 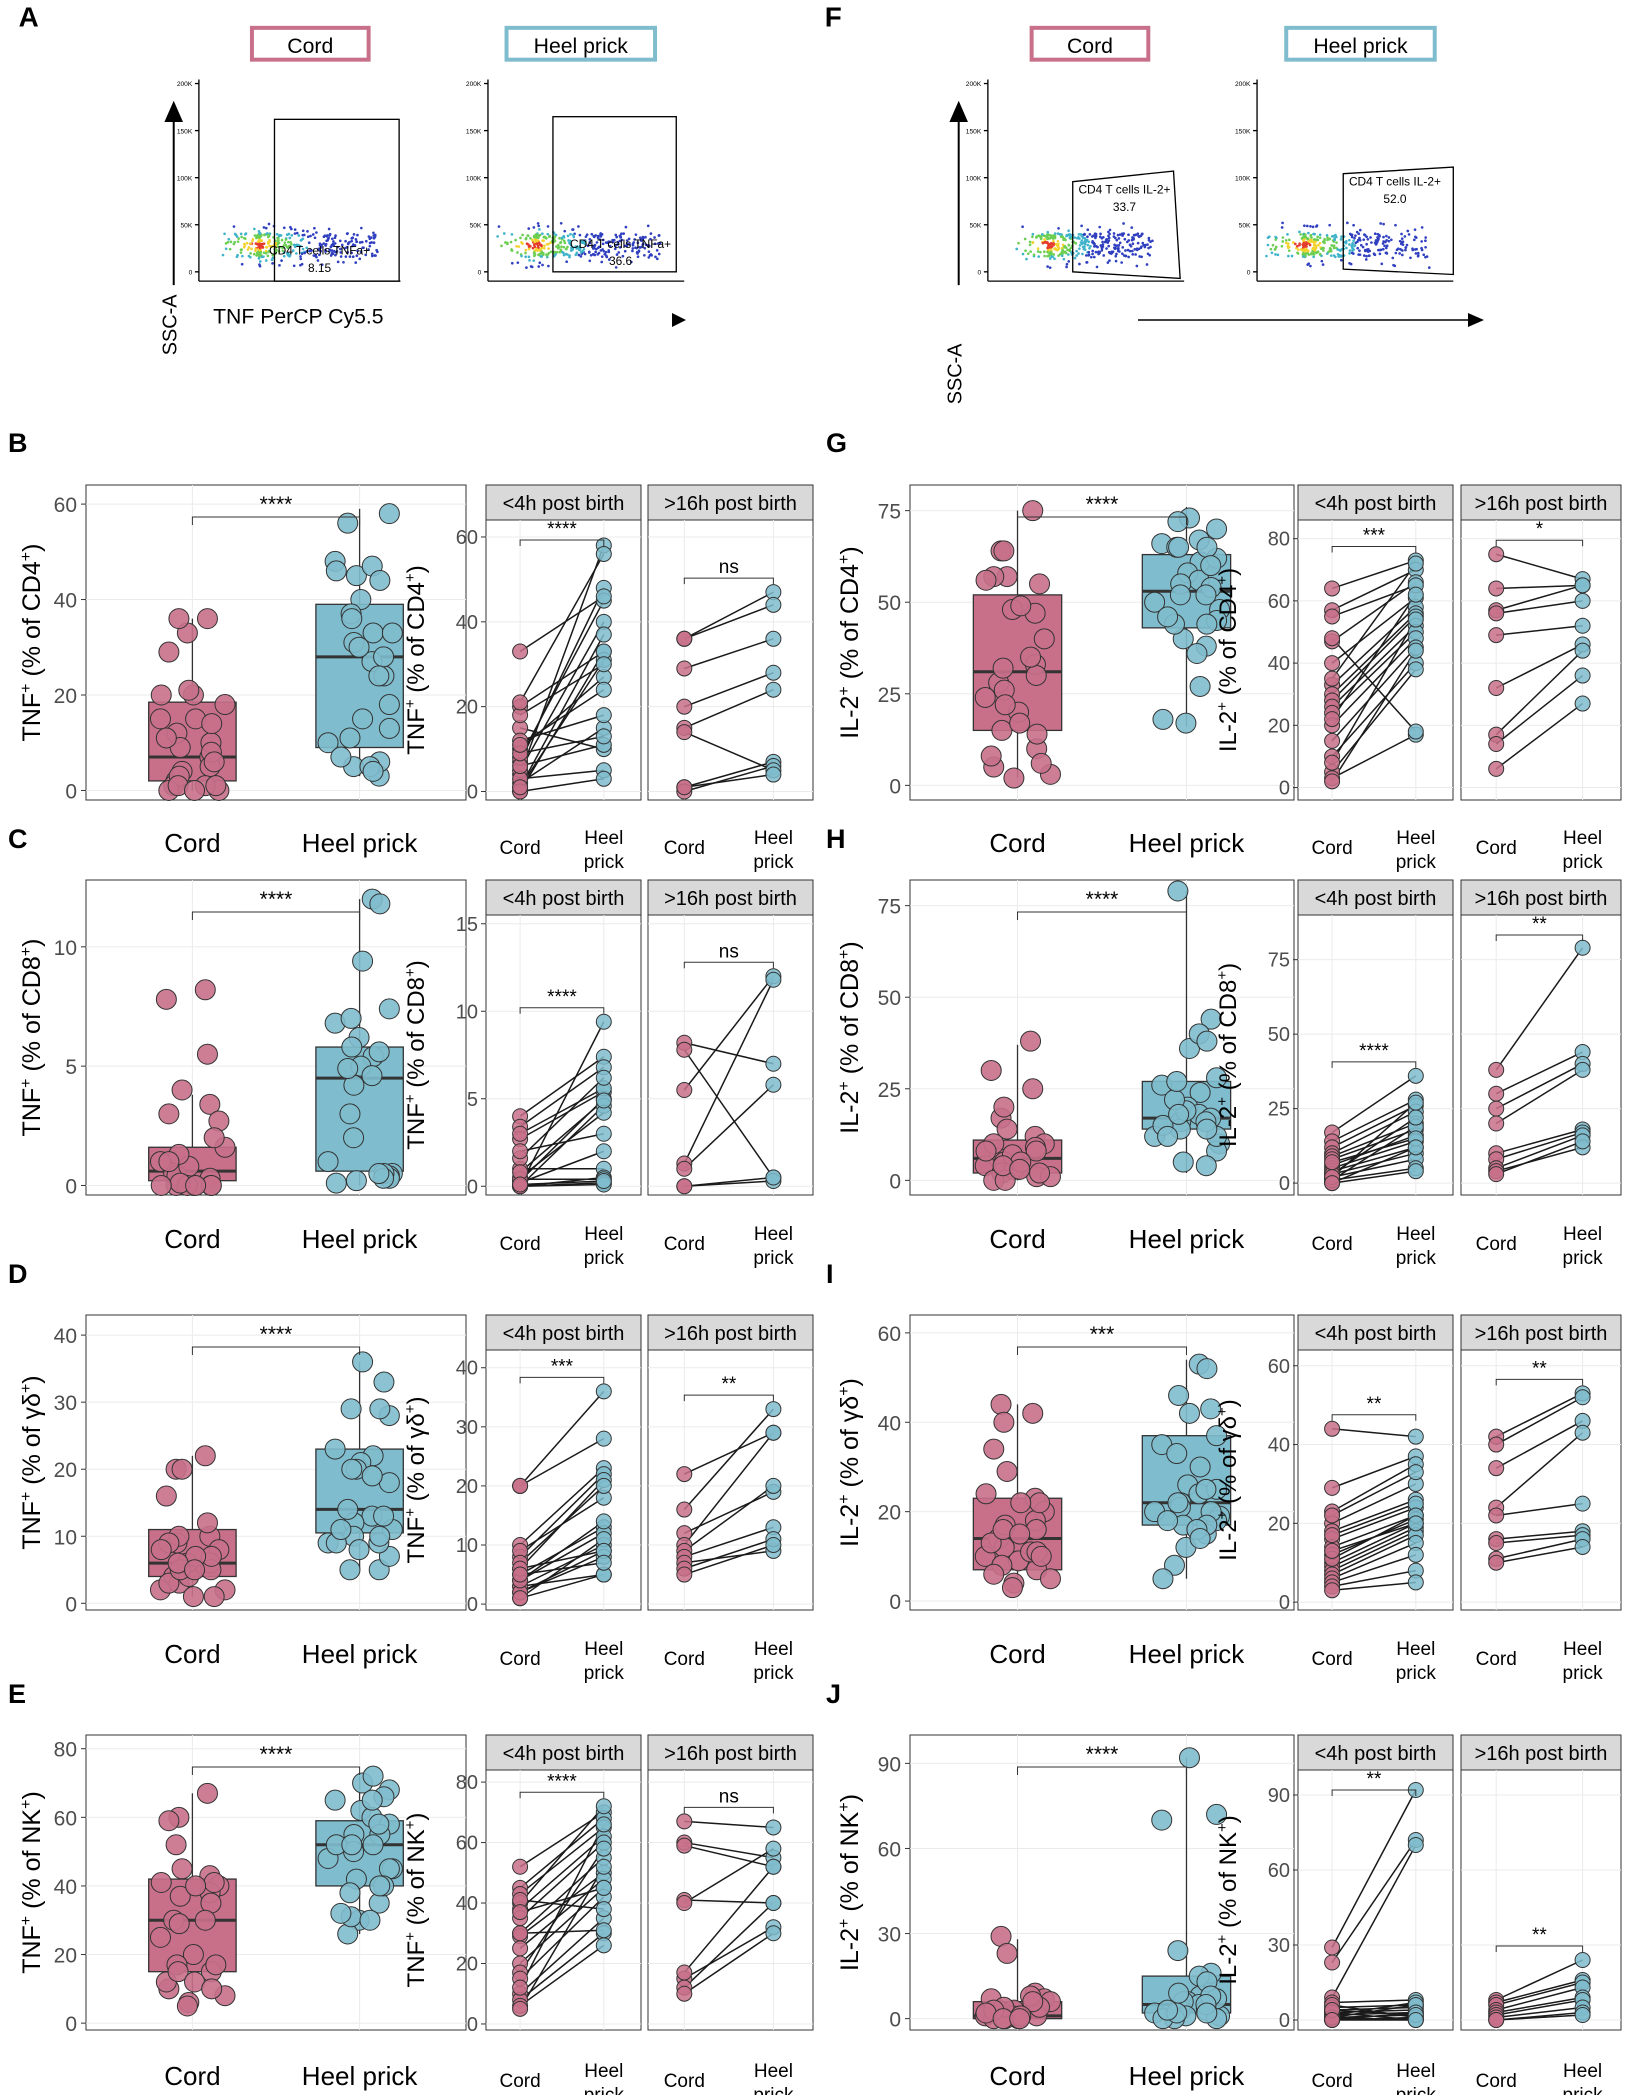 What do you see at coordinates (1332, 1244) in the screenshot?
I see `x-category-label: Cord` at bounding box center [1332, 1244].